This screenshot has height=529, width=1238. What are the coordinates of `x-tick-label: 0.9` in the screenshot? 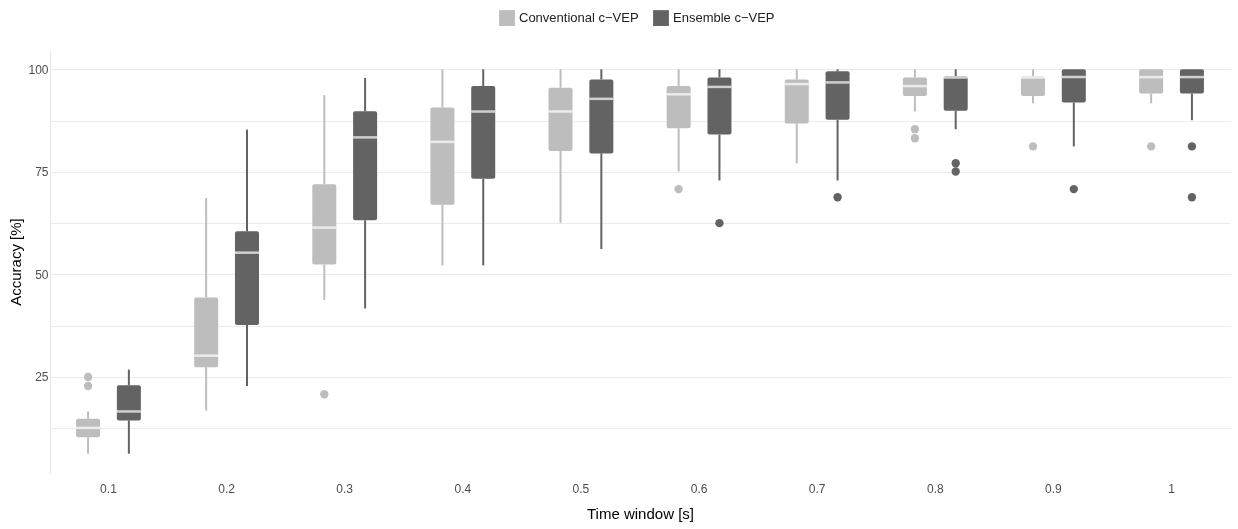 It's located at (1054, 488).